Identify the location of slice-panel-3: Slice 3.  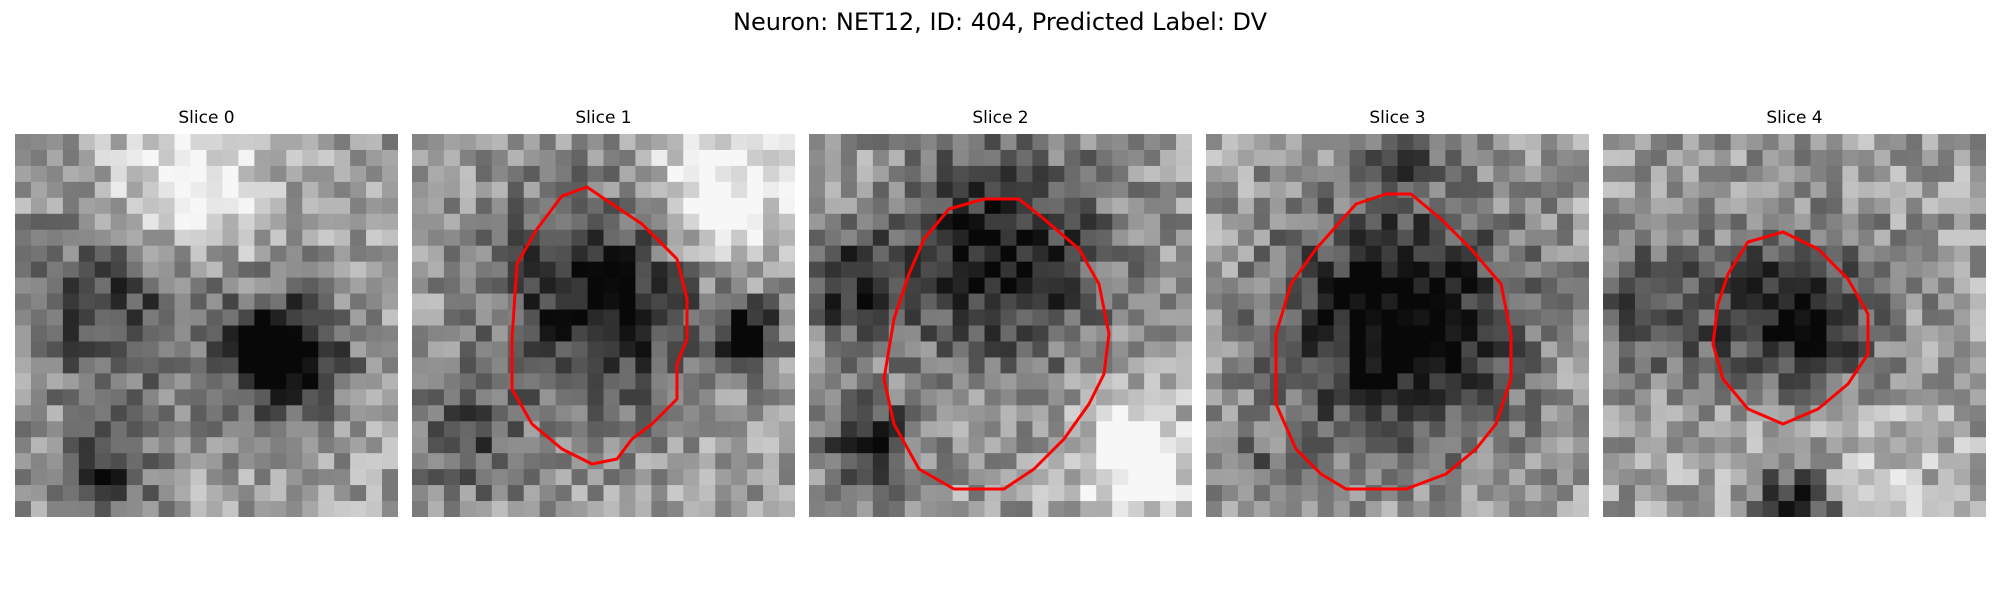
(1397, 311).